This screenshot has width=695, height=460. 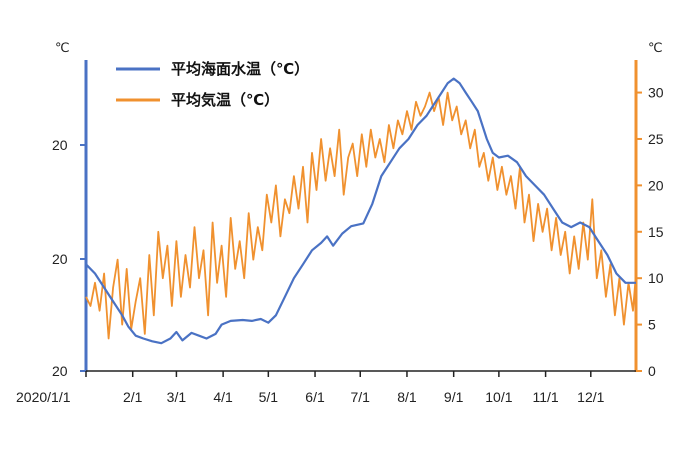 What do you see at coordinates (454, 397) in the screenshot?
I see `x-tick-label: 9/1` at bounding box center [454, 397].